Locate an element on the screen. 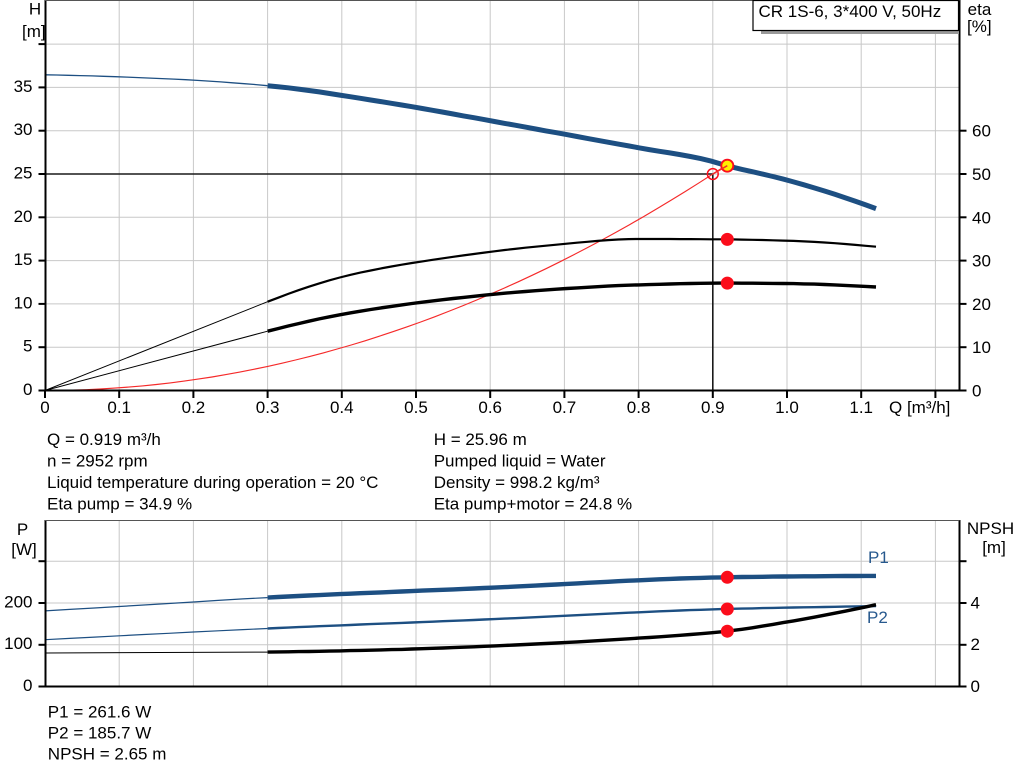 This screenshot has height=781, width=1024. svg-text: Pumped liquid = Water is located at coordinates (520, 461).